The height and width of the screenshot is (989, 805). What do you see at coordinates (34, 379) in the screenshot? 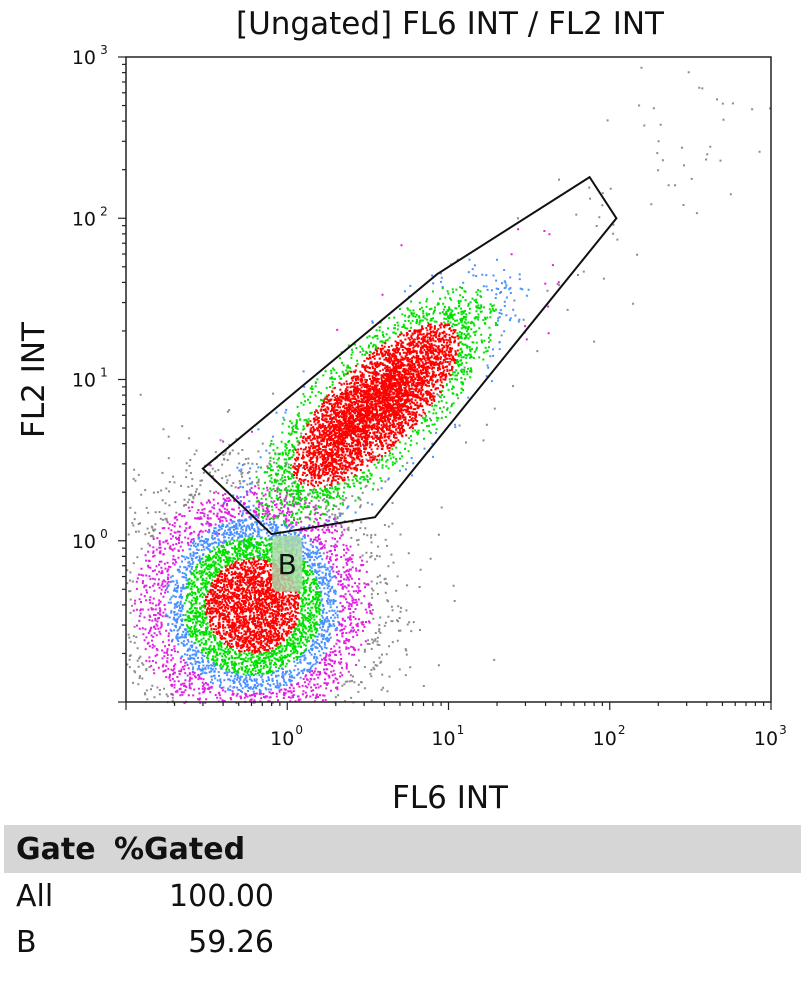
I see `y-axis-label: FL2 INT` at bounding box center [34, 379].